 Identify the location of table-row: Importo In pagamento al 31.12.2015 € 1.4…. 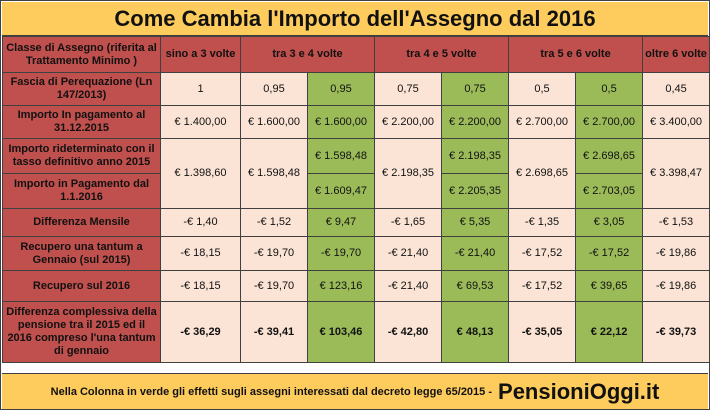
(356, 122).